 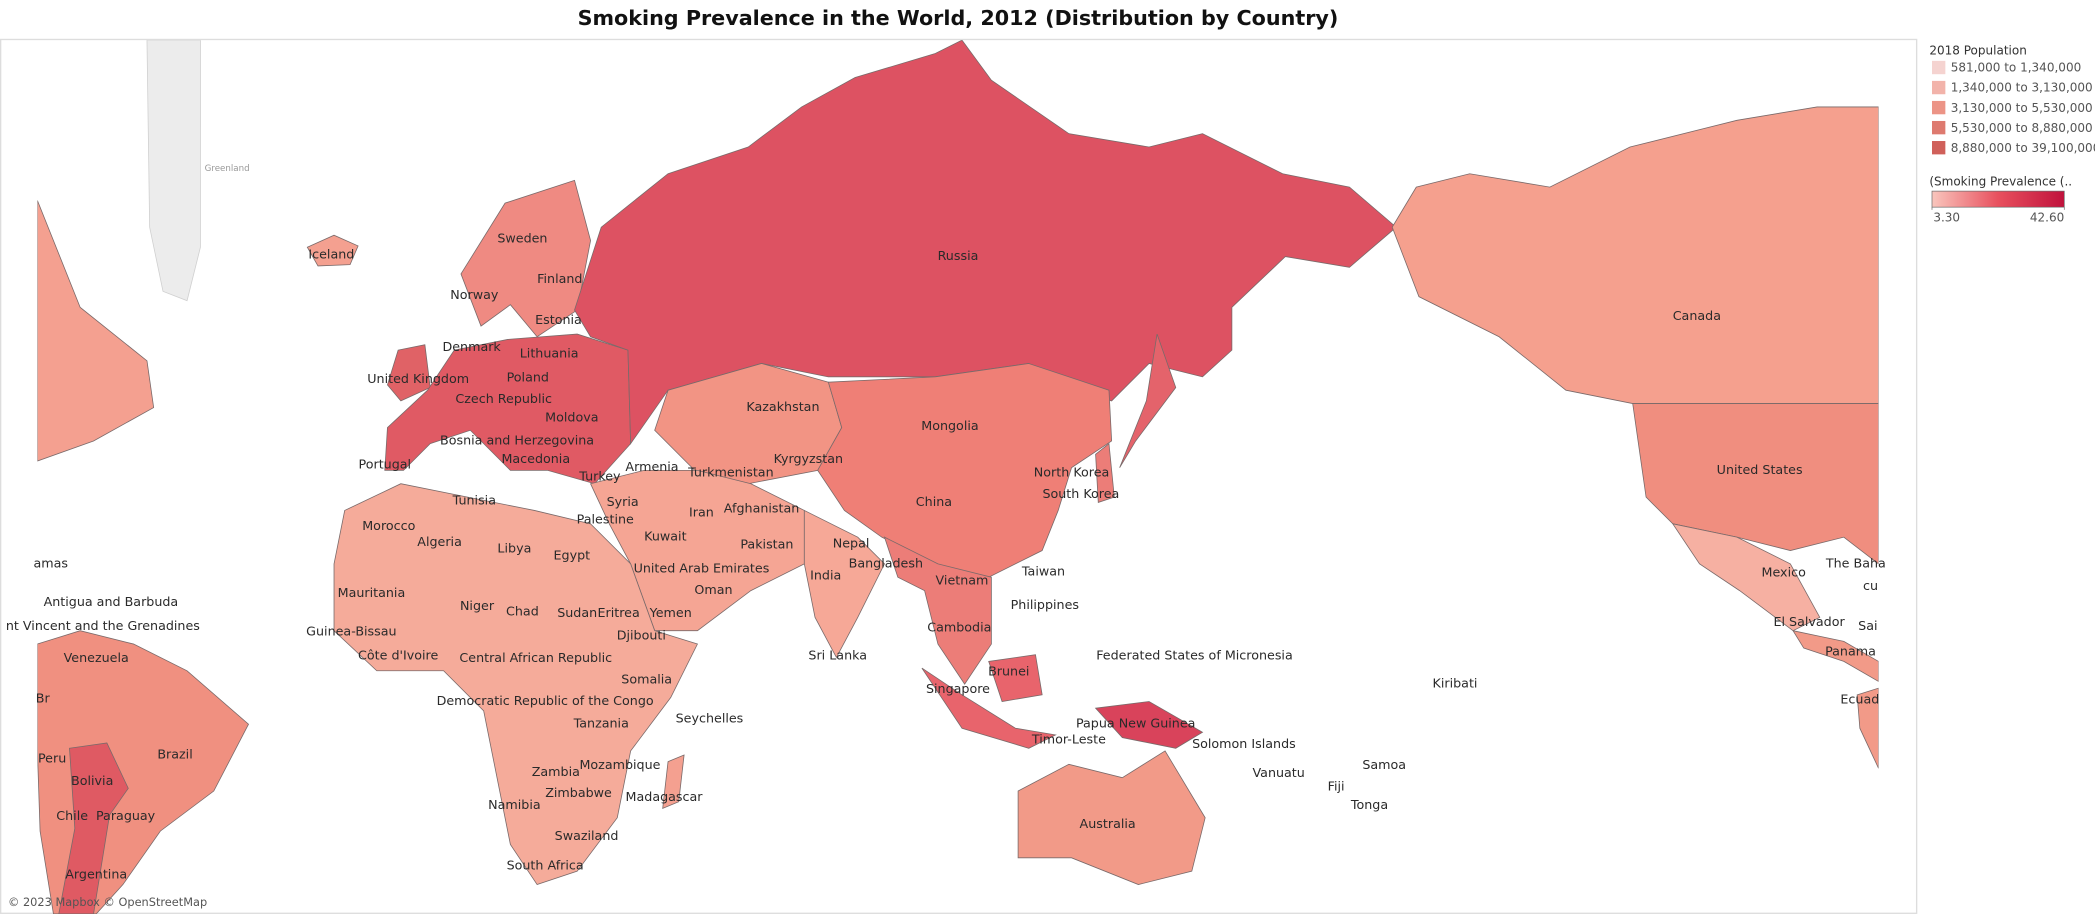 I want to click on country-label: Portugal, so click(x=385, y=464).